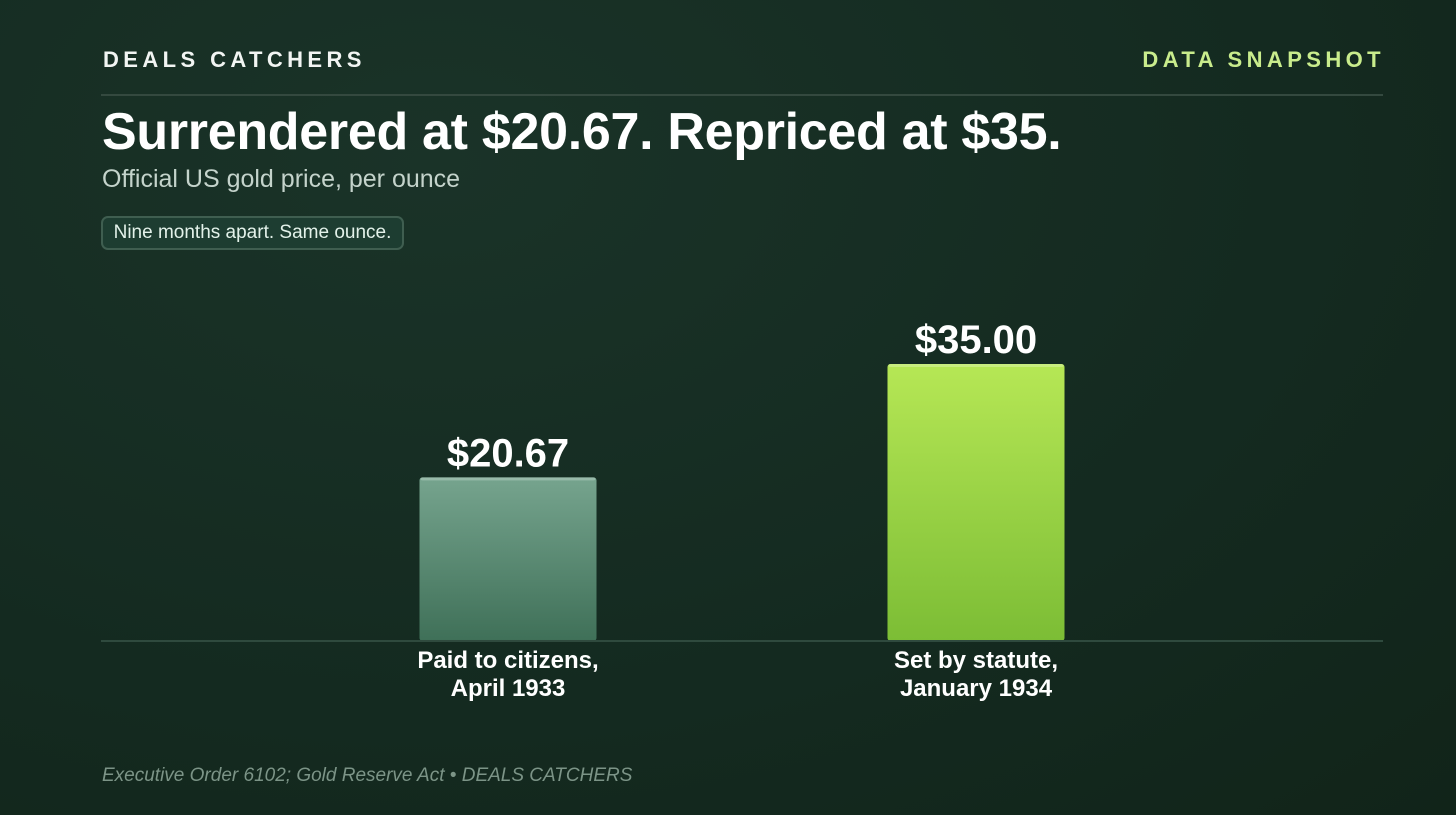 Image resolution: width=1456 pixels, height=815 pixels. What do you see at coordinates (508, 660) in the screenshot?
I see `category-label-0-line-0: Paid to citizens,` at bounding box center [508, 660].